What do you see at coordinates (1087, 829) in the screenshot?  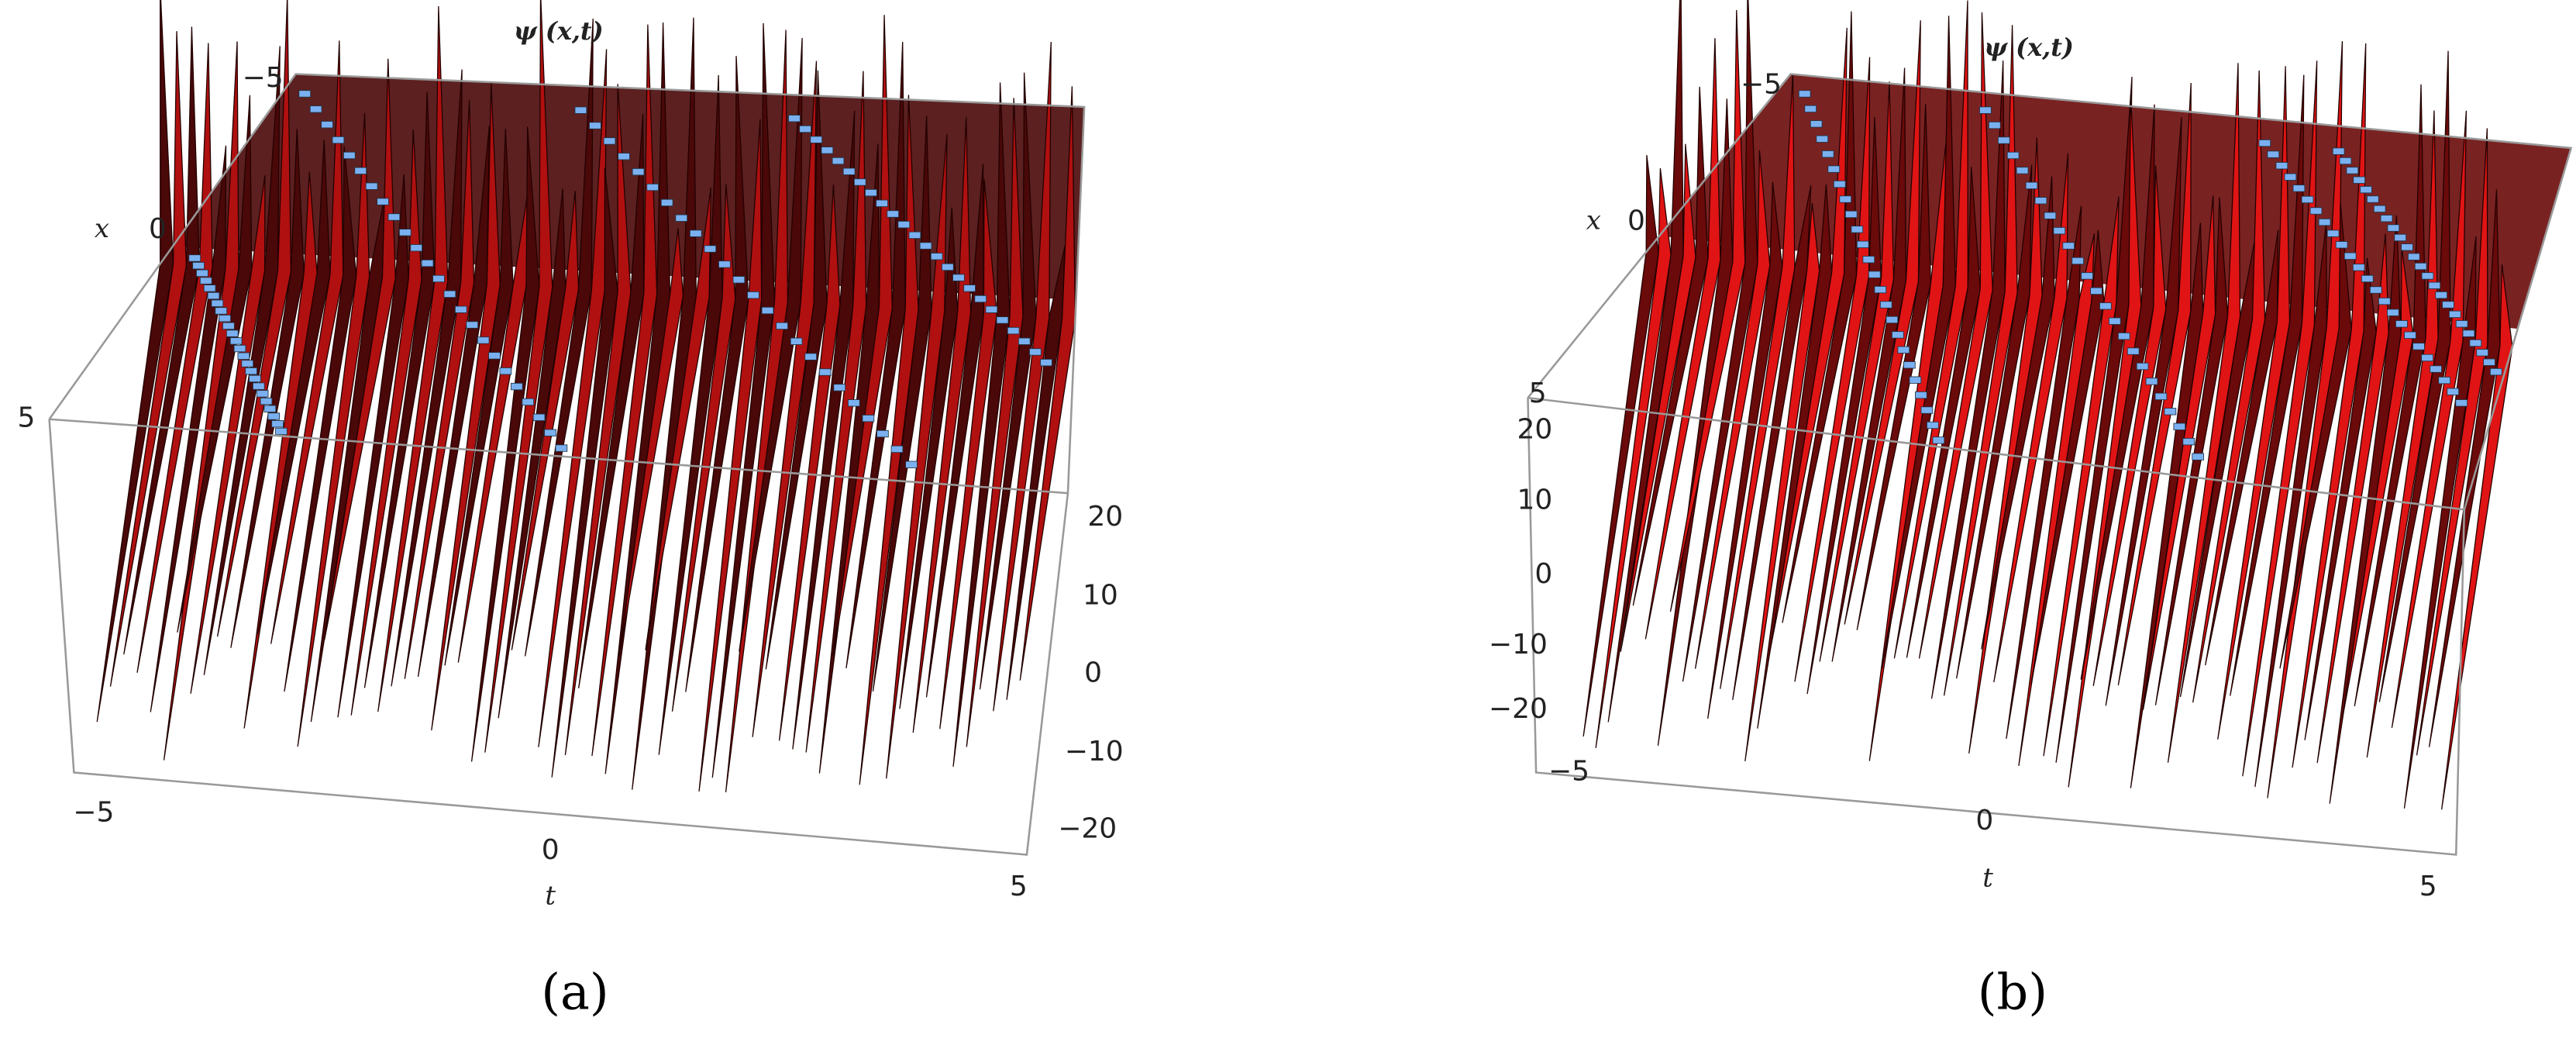 I see `tick-label: −20` at bounding box center [1087, 829].